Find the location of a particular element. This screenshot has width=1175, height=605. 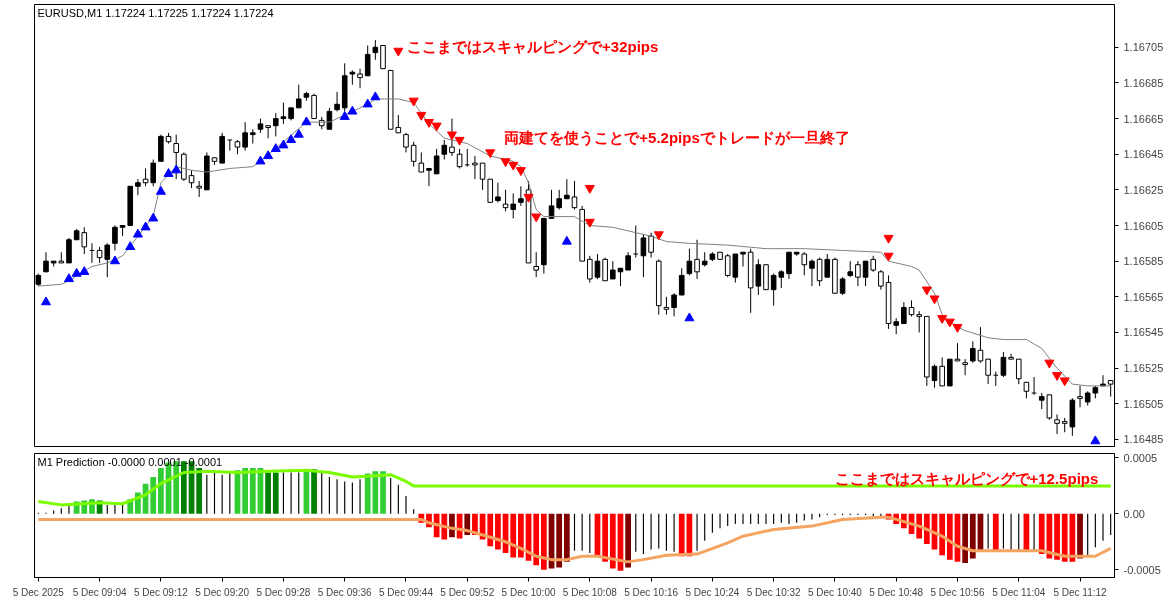

y-tick-label: -0.0005 is located at coordinates (1142, 569).